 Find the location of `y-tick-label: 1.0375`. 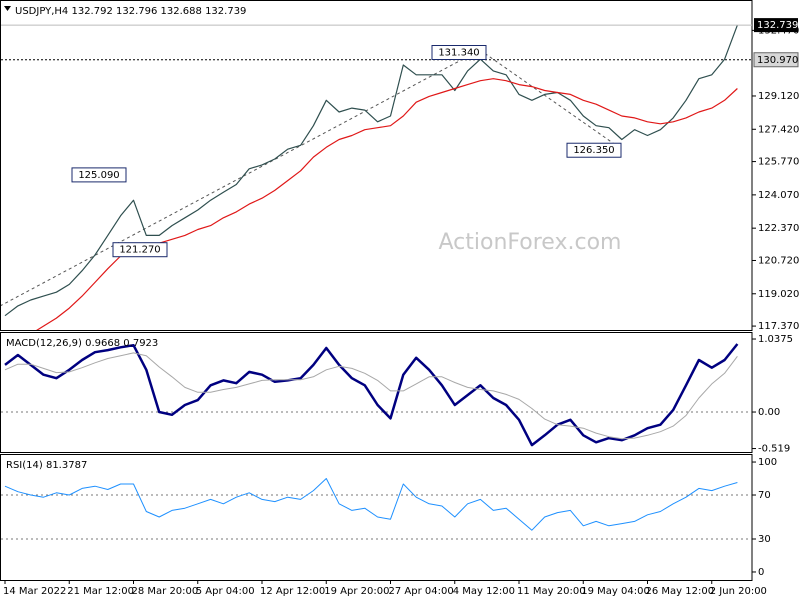

y-tick-label: 1.0375 is located at coordinates (775, 339).